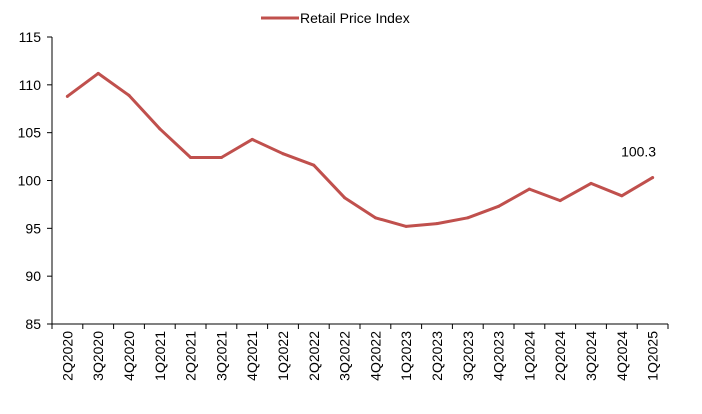 The width and height of the screenshot is (702, 414). I want to click on x-tick-label: 2Q2023, so click(437, 356).